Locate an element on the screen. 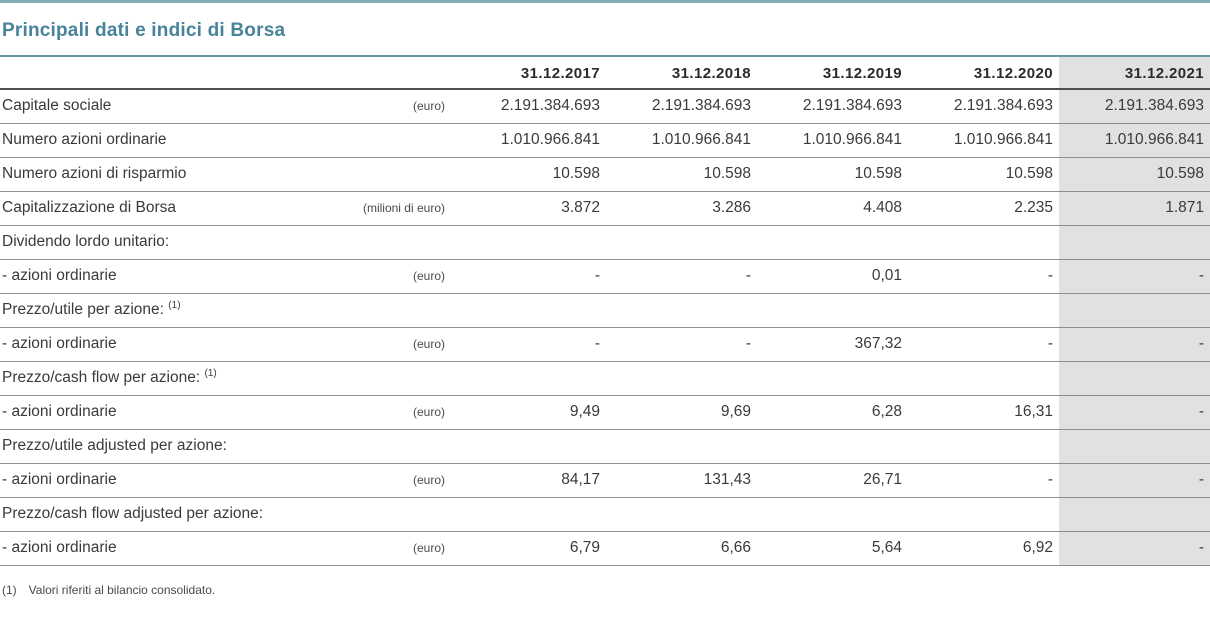  value-cell: 2.235 is located at coordinates (983, 208).